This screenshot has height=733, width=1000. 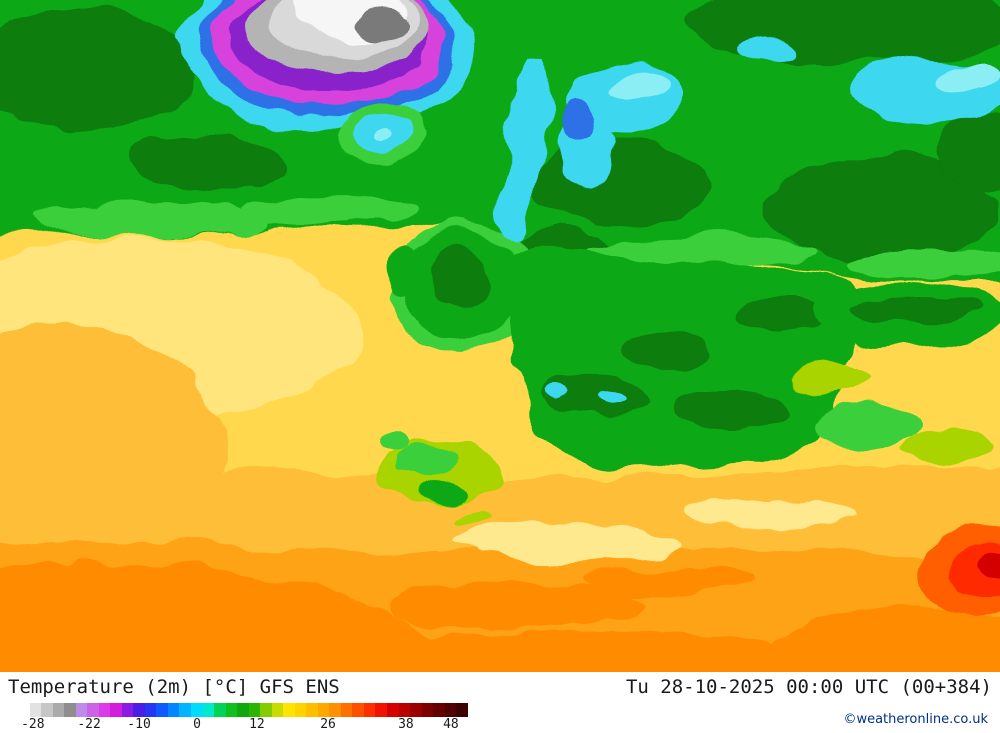 What do you see at coordinates (197, 724) in the screenshot?
I see `legend-tick-label: 0` at bounding box center [197, 724].